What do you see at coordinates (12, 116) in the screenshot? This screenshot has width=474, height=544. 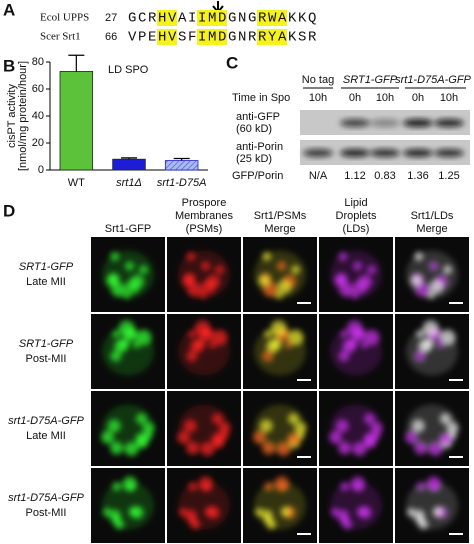 I see `y-axis-label: cisPT activity` at bounding box center [12, 116].